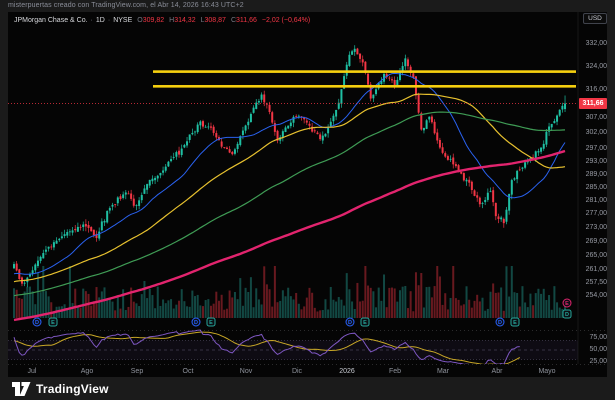 This screenshot has width=615, height=400. Describe the element at coordinates (202, 20) in the screenshot. I see `low-label: L` at that location.